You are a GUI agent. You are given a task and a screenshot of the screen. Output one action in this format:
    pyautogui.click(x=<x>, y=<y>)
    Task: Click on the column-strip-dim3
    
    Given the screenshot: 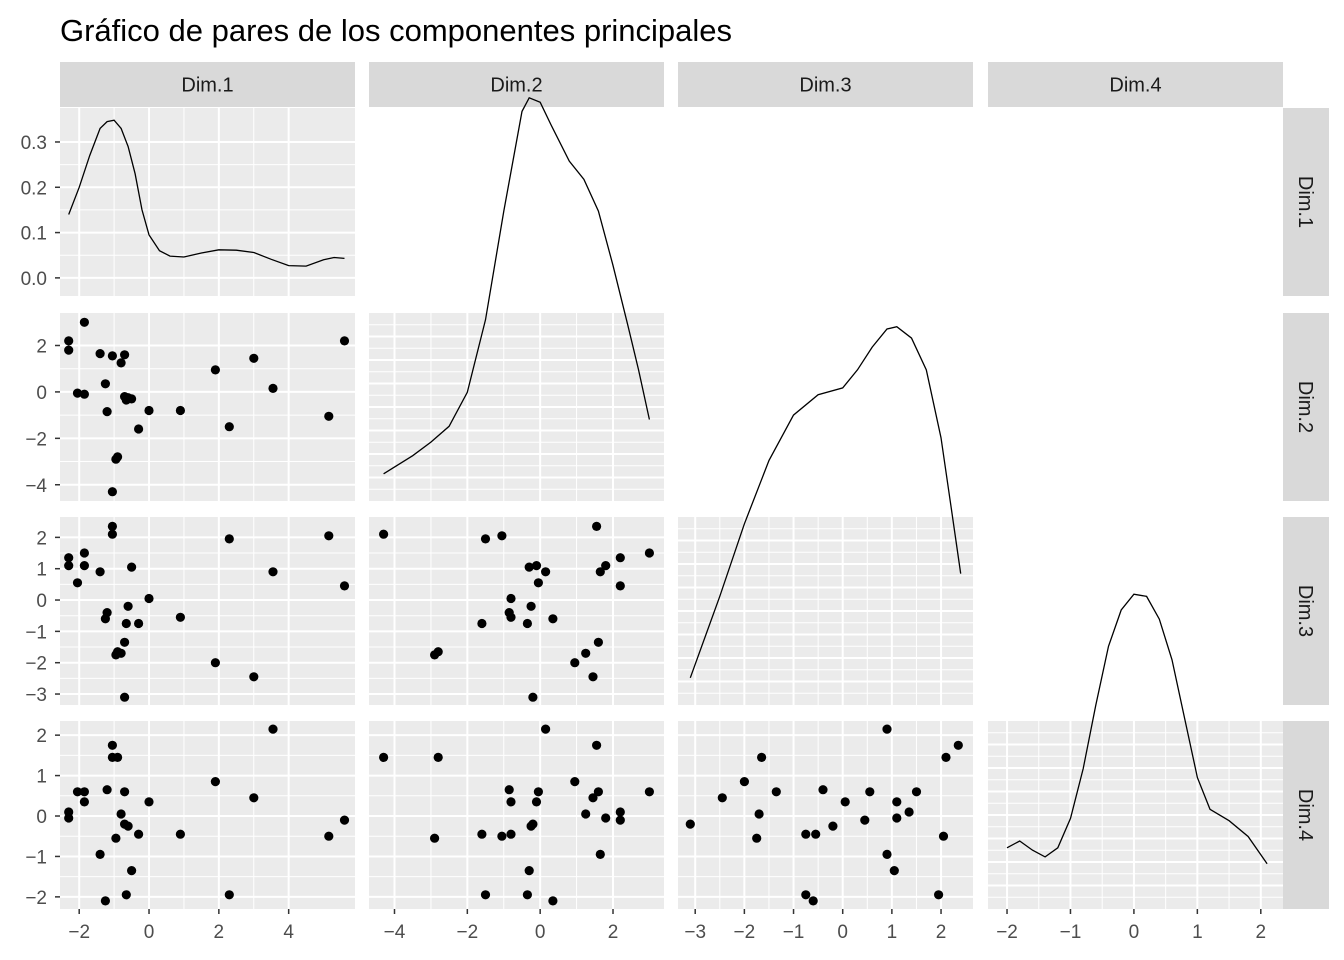 What is the action you would take?
    pyautogui.click(x=825, y=84)
    